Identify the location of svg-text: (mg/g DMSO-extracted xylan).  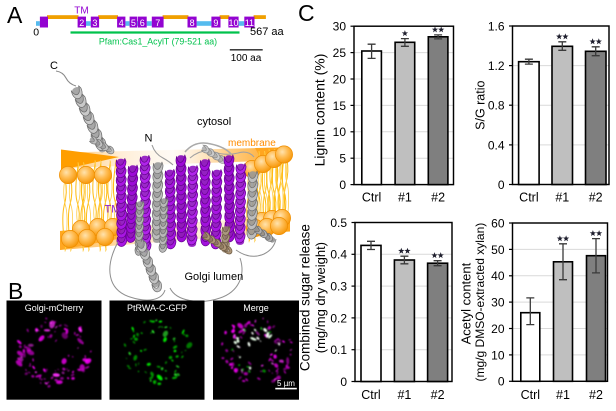
(480, 302).